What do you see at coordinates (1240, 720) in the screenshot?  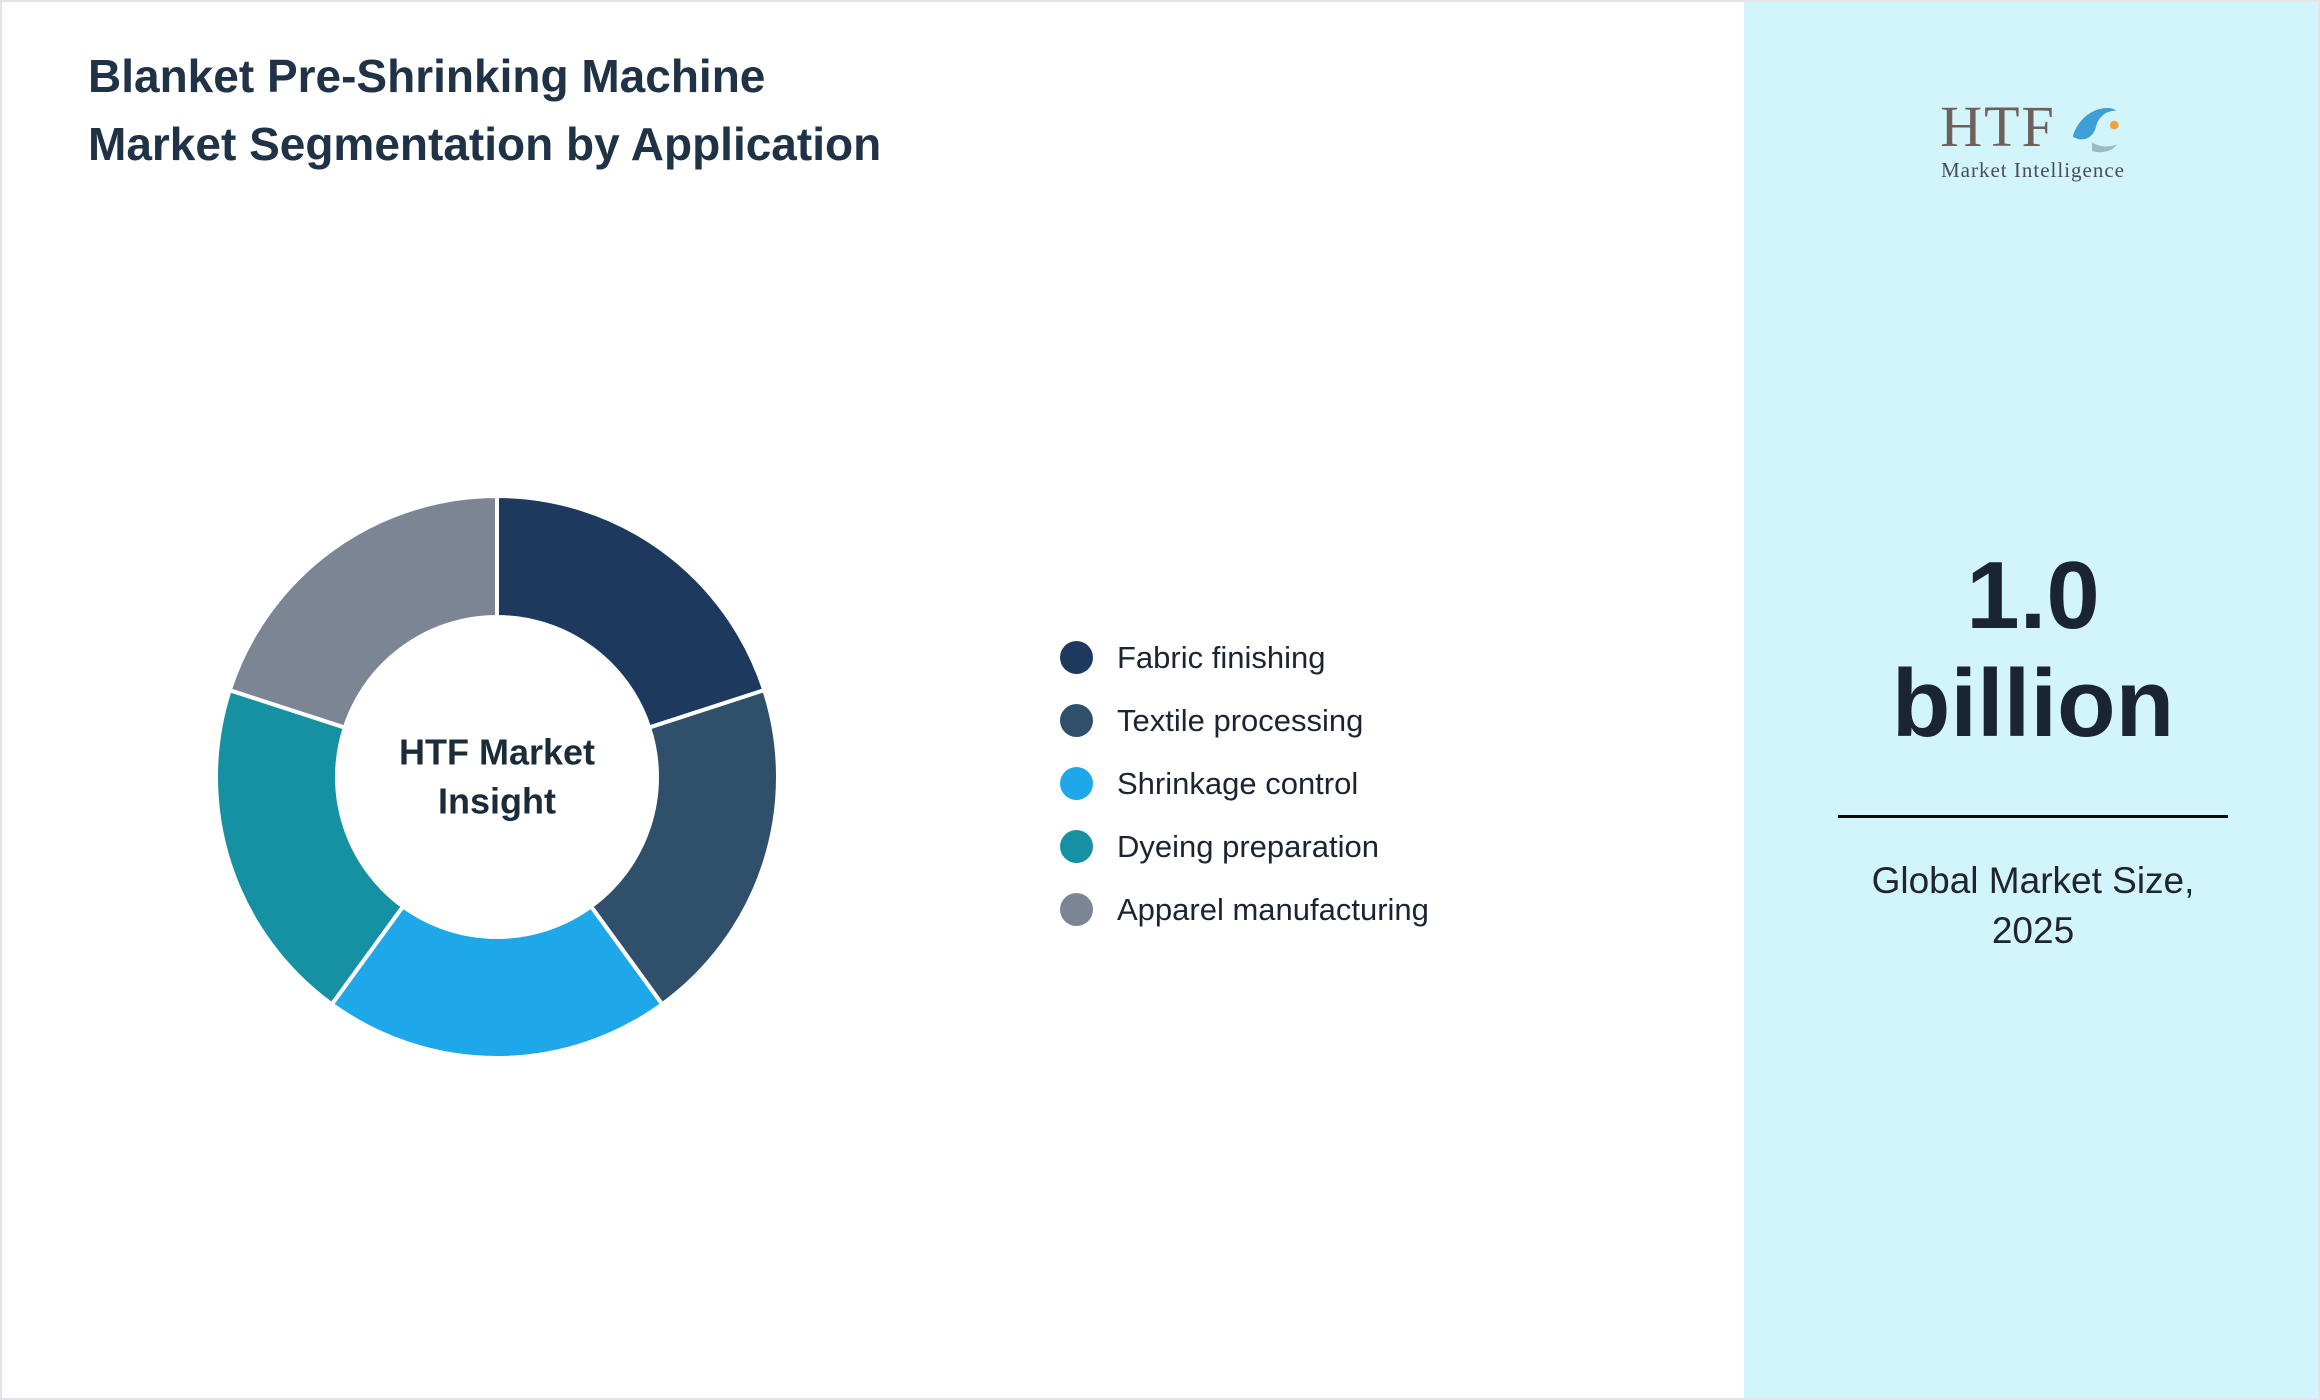 I see `legend-label: Textile processing` at bounding box center [1240, 720].